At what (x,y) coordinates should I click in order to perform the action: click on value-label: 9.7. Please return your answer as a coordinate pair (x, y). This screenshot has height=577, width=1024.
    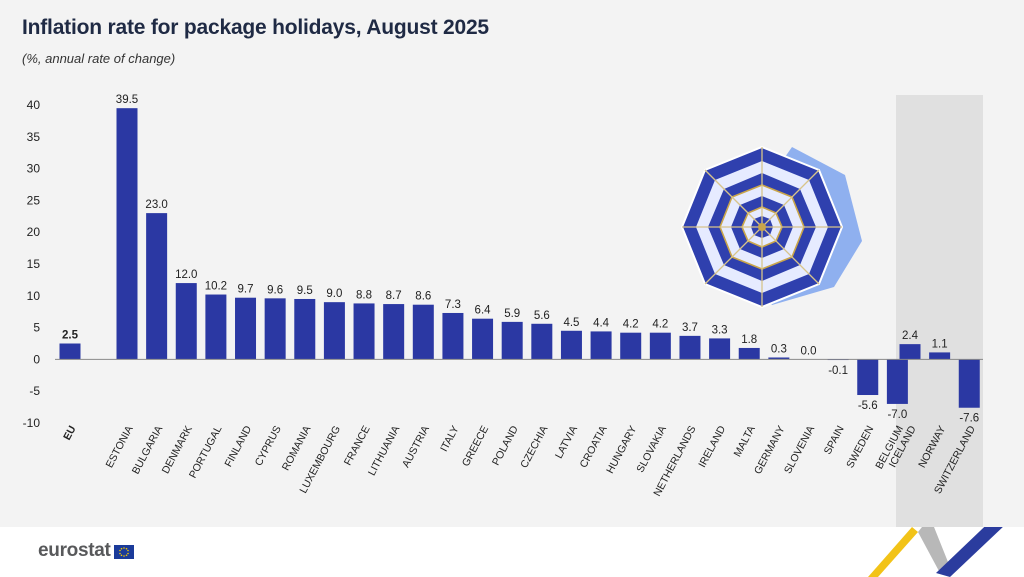
    Looking at the image, I should click on (246, 290).